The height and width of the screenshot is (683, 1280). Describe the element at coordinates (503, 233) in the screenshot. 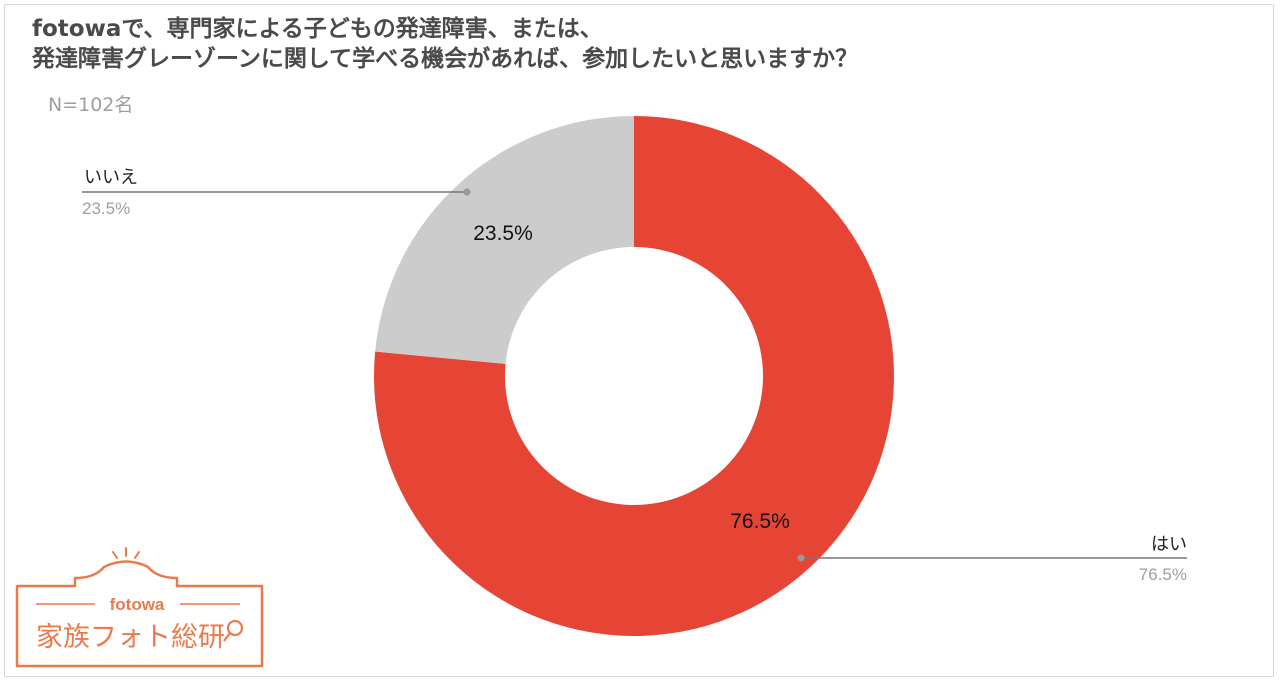

I see `slice-data-label-no: 23.5%` at that location.